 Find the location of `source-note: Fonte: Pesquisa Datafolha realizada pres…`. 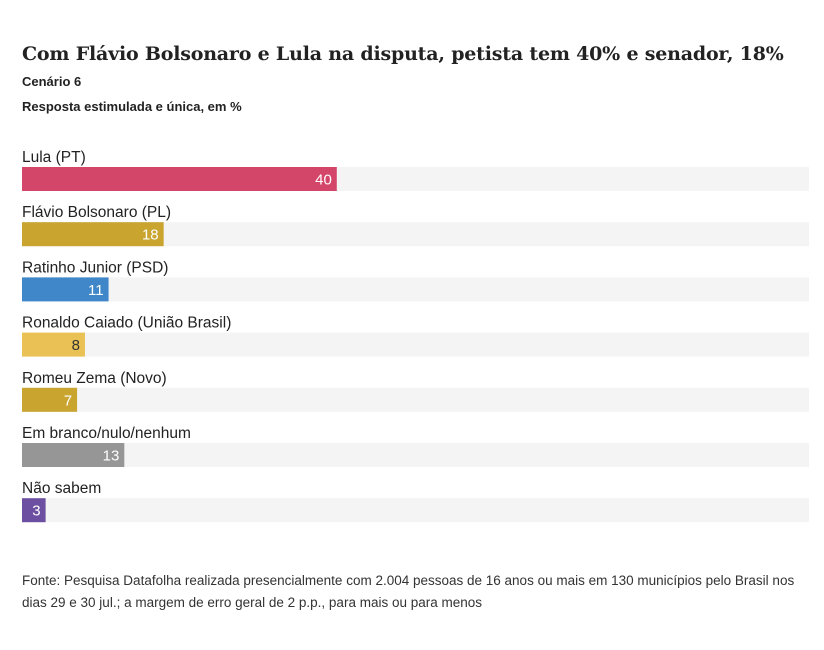

source-note: Fonte: Pesquisa Datafolha realizada pres… is located at coordinates (408, 591).